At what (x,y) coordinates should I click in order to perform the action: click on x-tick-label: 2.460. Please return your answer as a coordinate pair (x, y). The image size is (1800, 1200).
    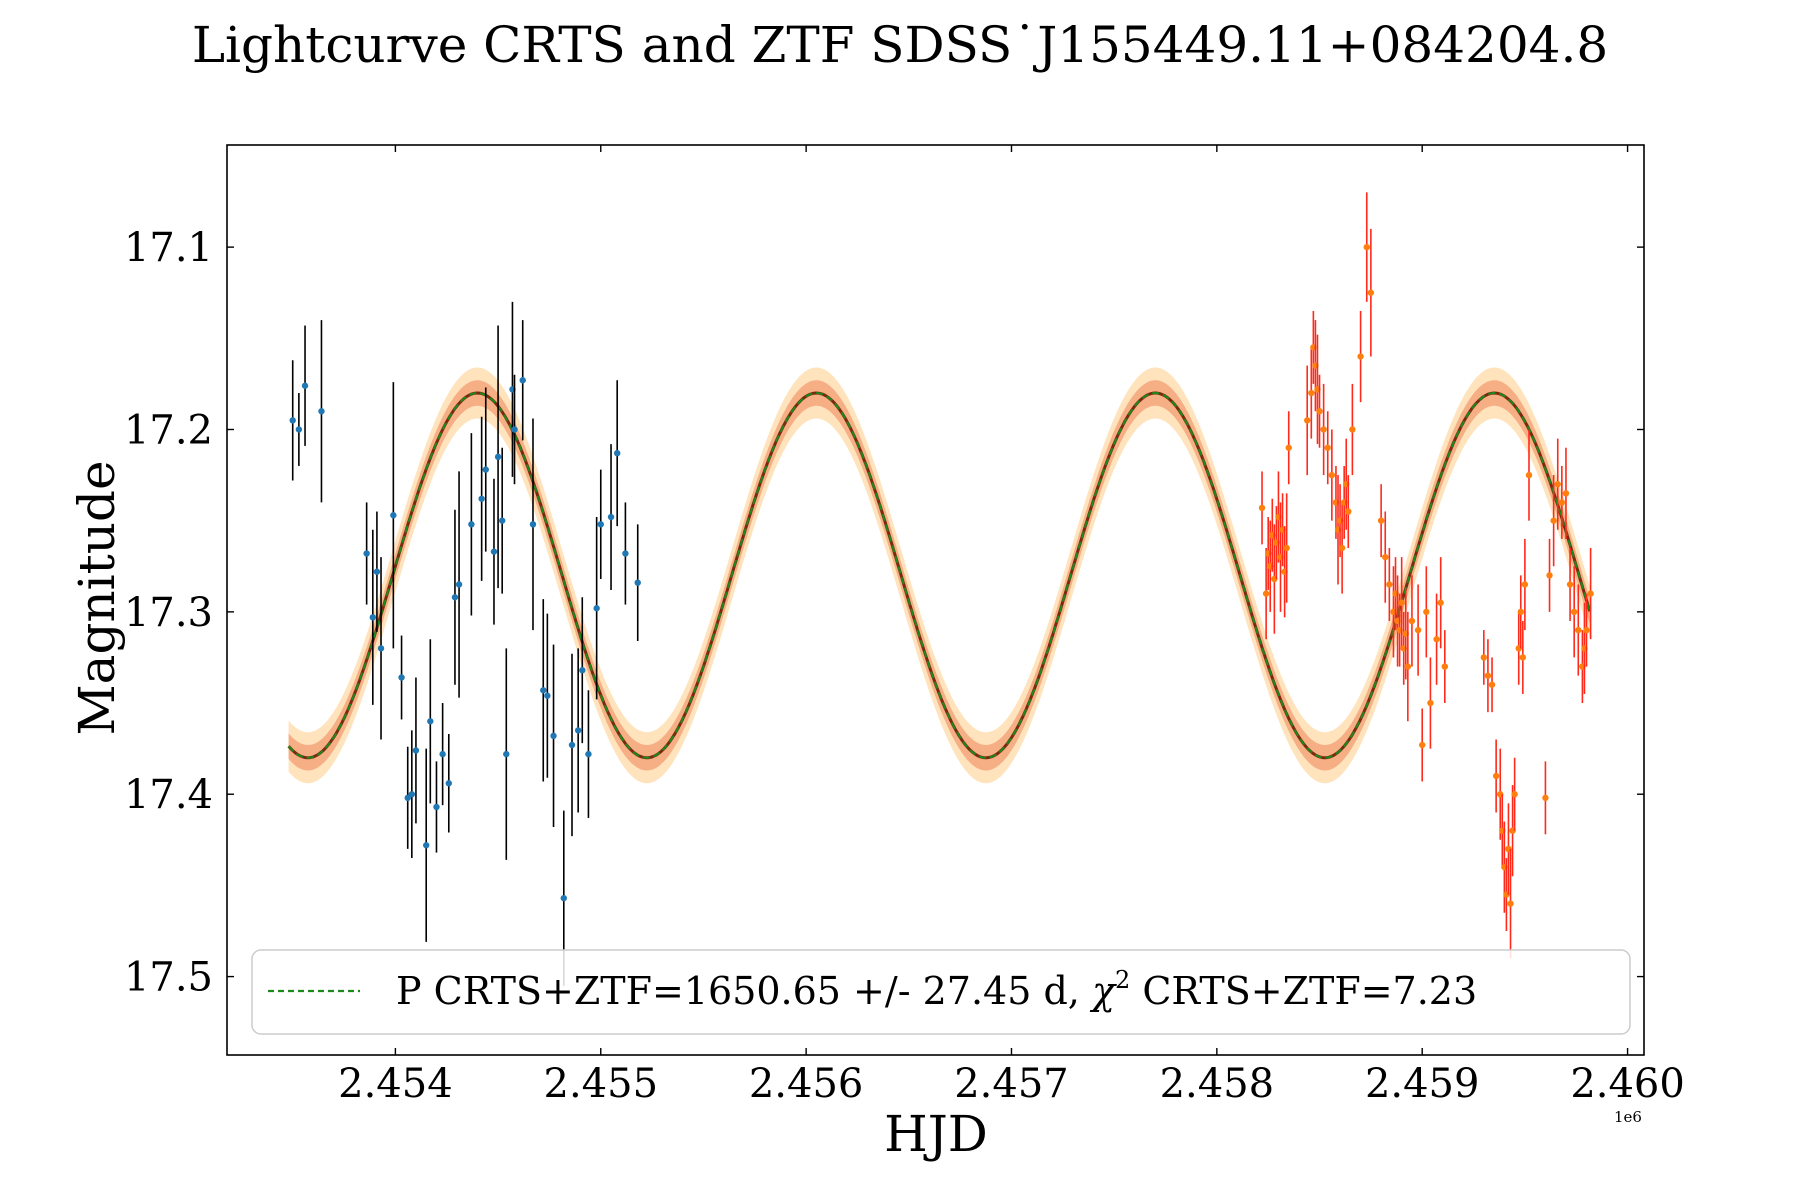
    Looking at the image, I should click on (1627, 1084).